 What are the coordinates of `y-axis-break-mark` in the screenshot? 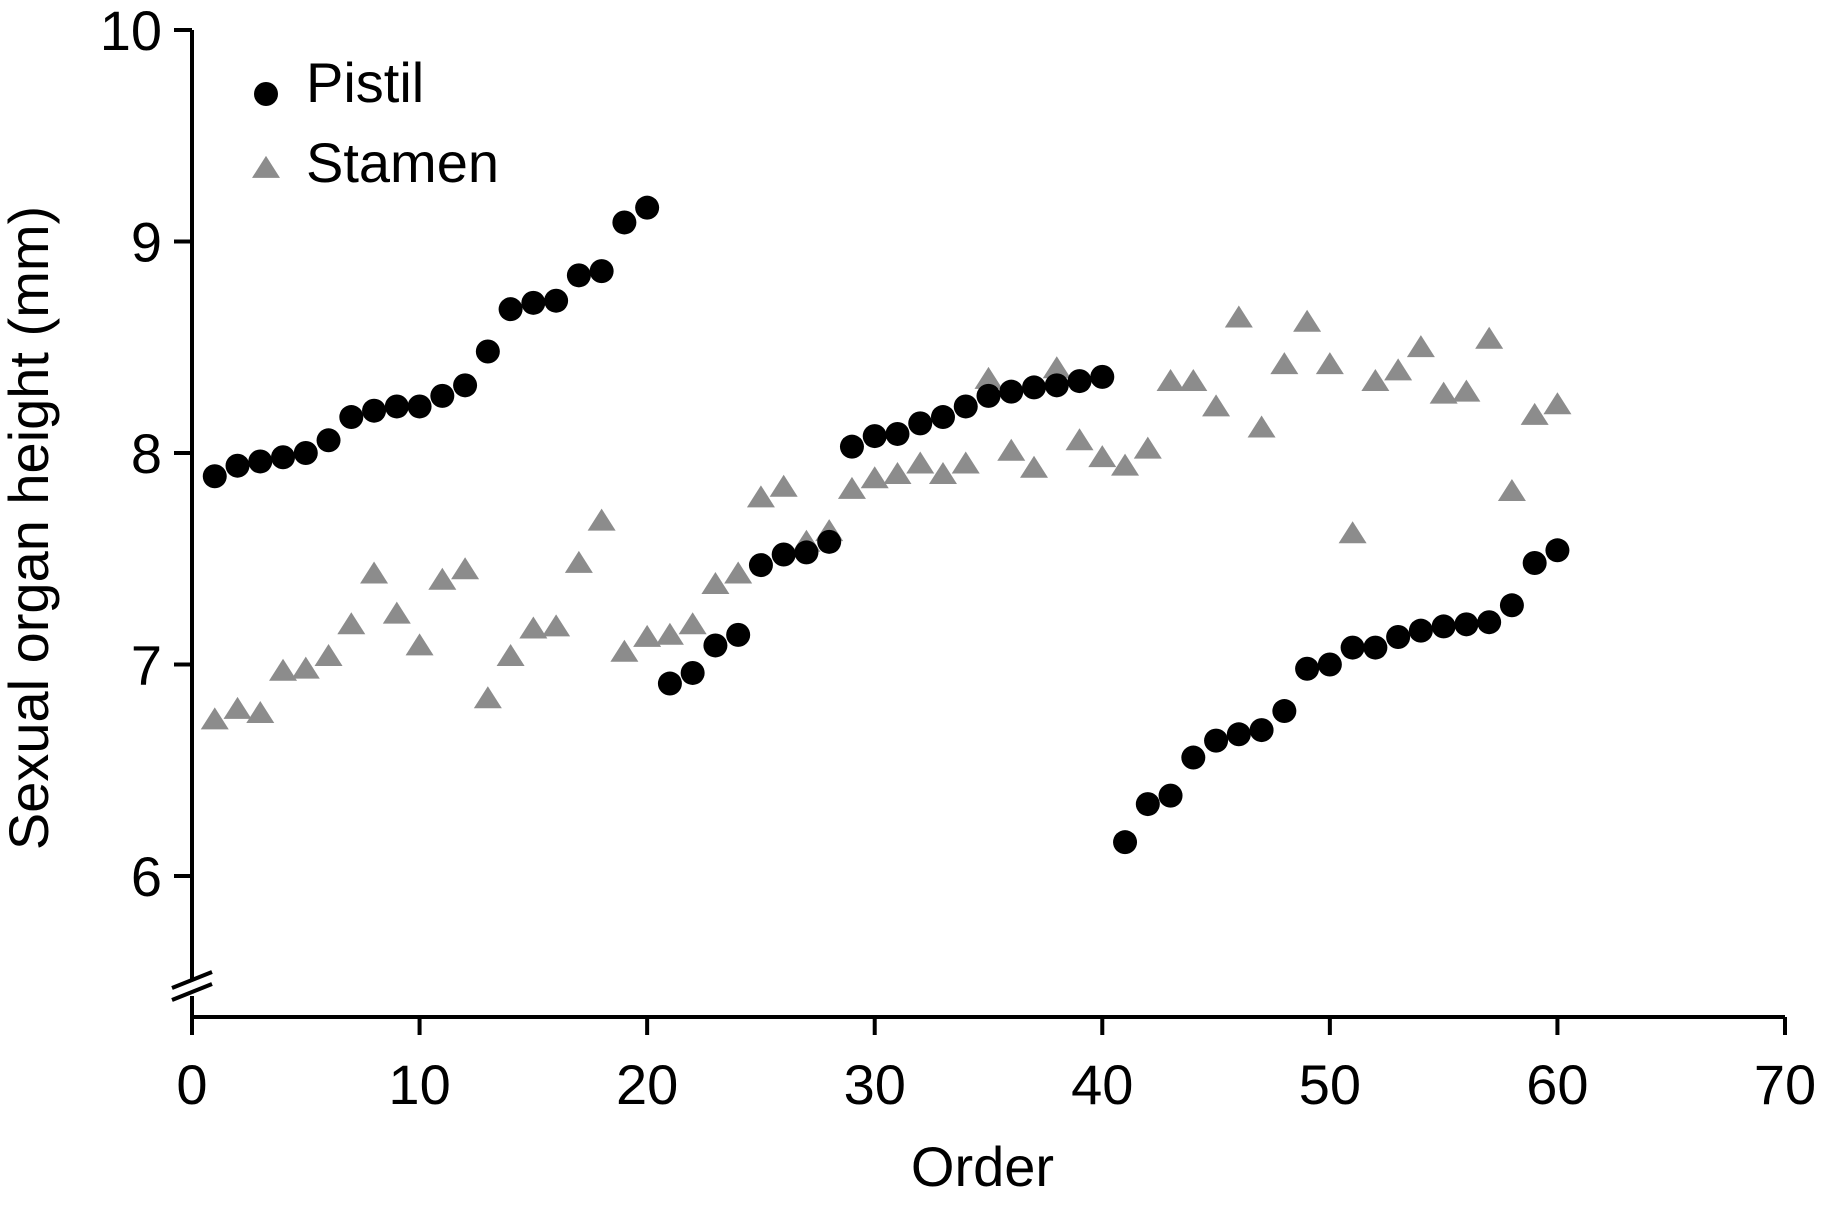 It's located at (192, 986).